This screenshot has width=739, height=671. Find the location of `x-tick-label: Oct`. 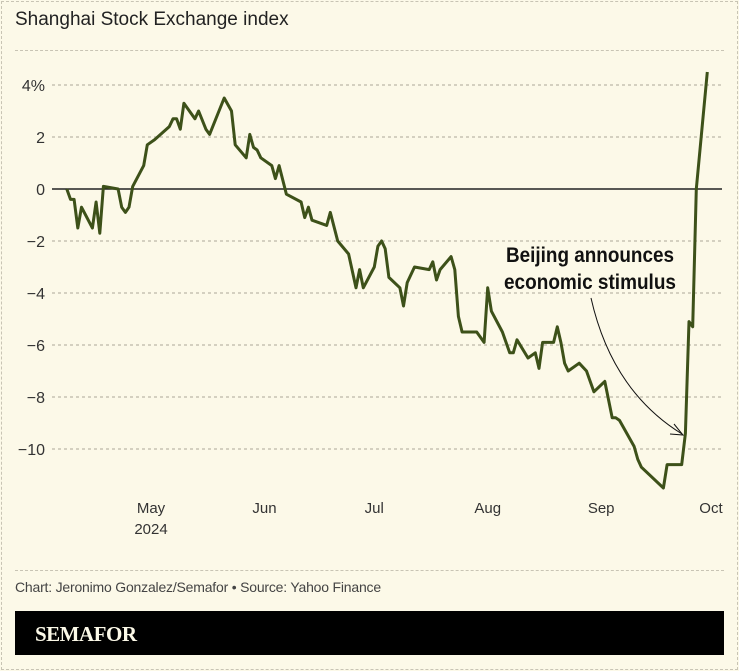

x-tick-label: Oct is located at coordinates (711, 508).